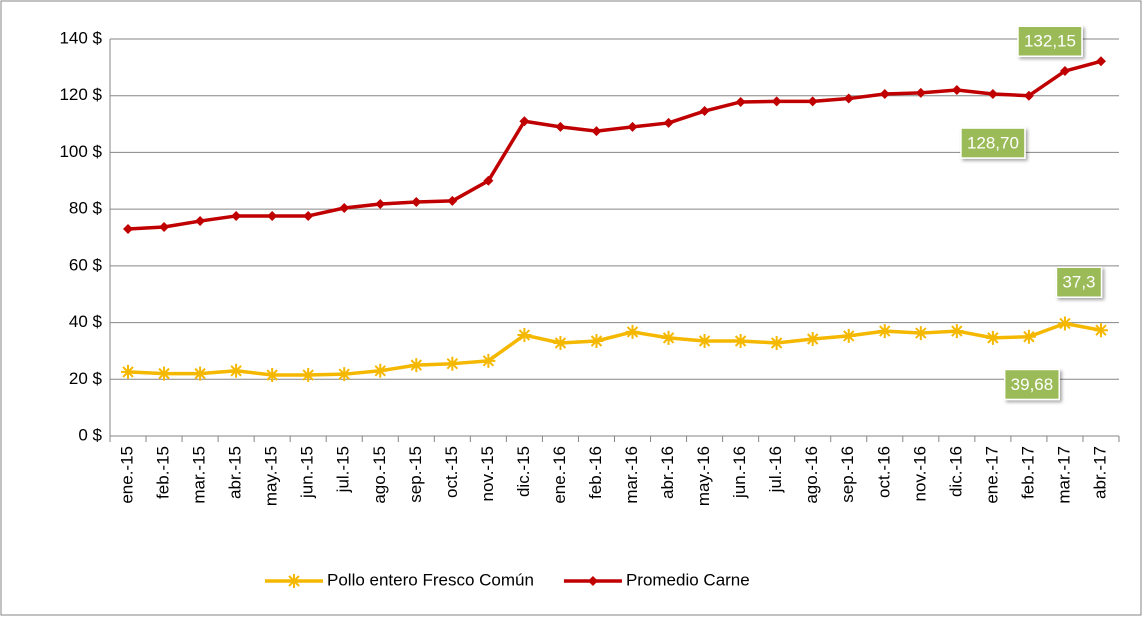 The width and height of the screenshot is (1145, 619). Describe the element at coordinates (80, 151) in the screenshot. I see `y-tick-label: 100 $` at that location.